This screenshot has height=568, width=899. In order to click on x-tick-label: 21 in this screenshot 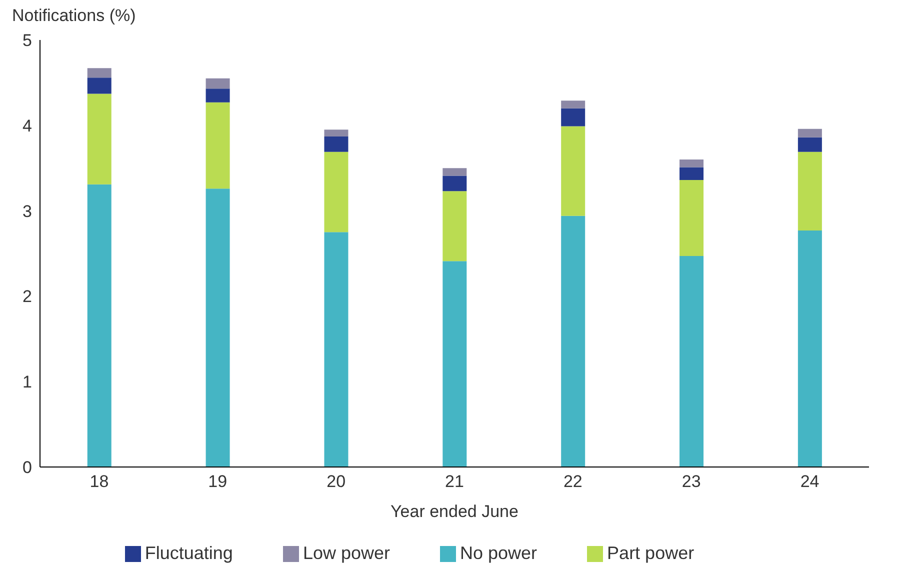, I will do `click(454, 482)`.